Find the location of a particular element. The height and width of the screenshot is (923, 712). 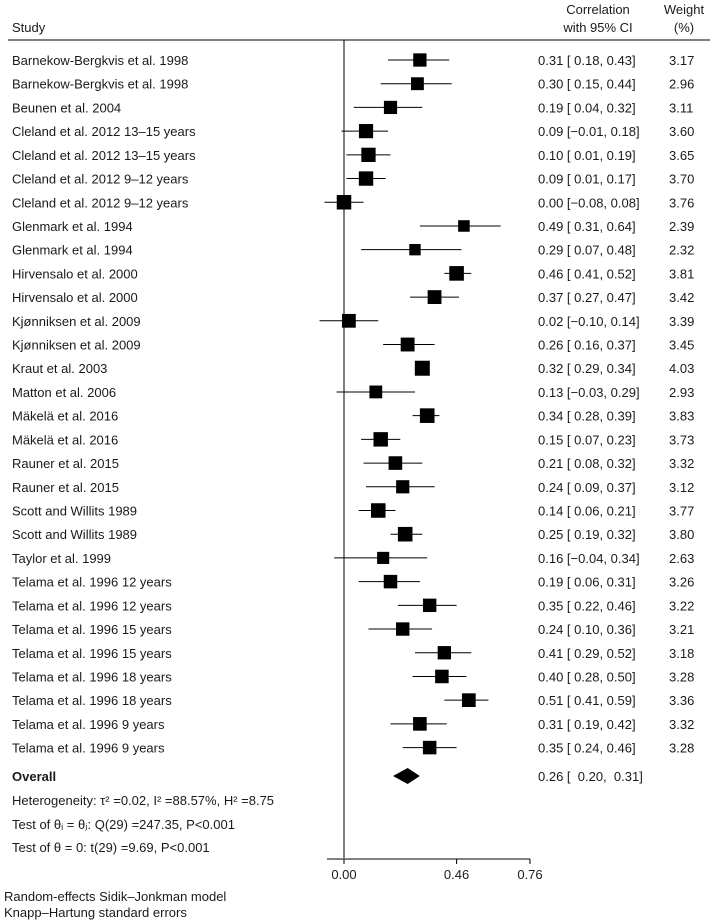

x-tick-label: 0.46 is located at coordinates (456, 874).